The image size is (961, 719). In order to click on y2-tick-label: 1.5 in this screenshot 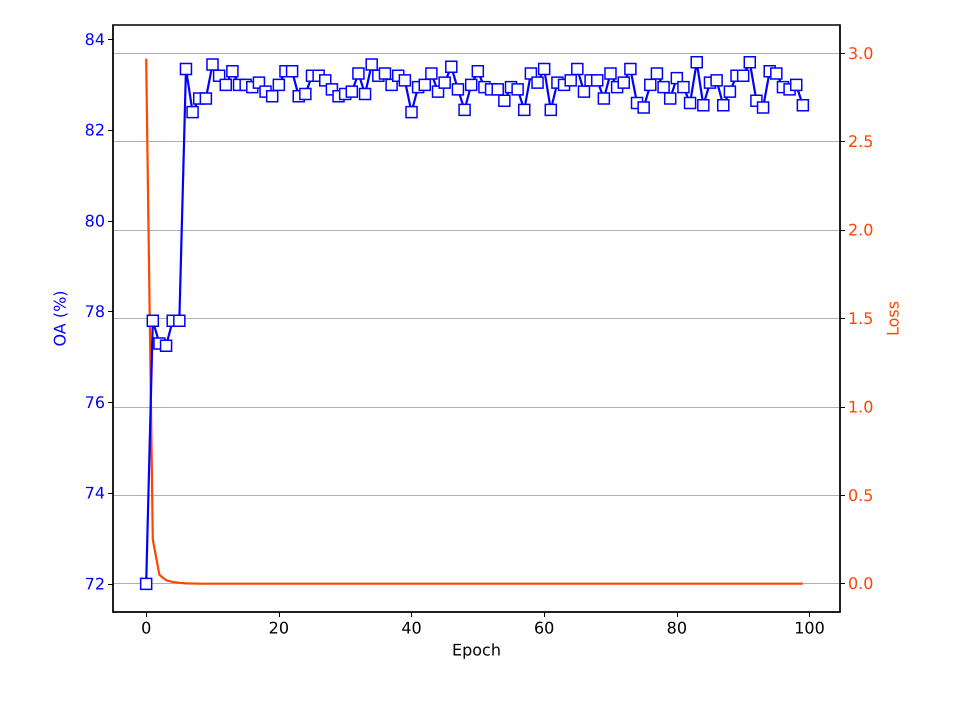, I will do `click(861, 318)`.